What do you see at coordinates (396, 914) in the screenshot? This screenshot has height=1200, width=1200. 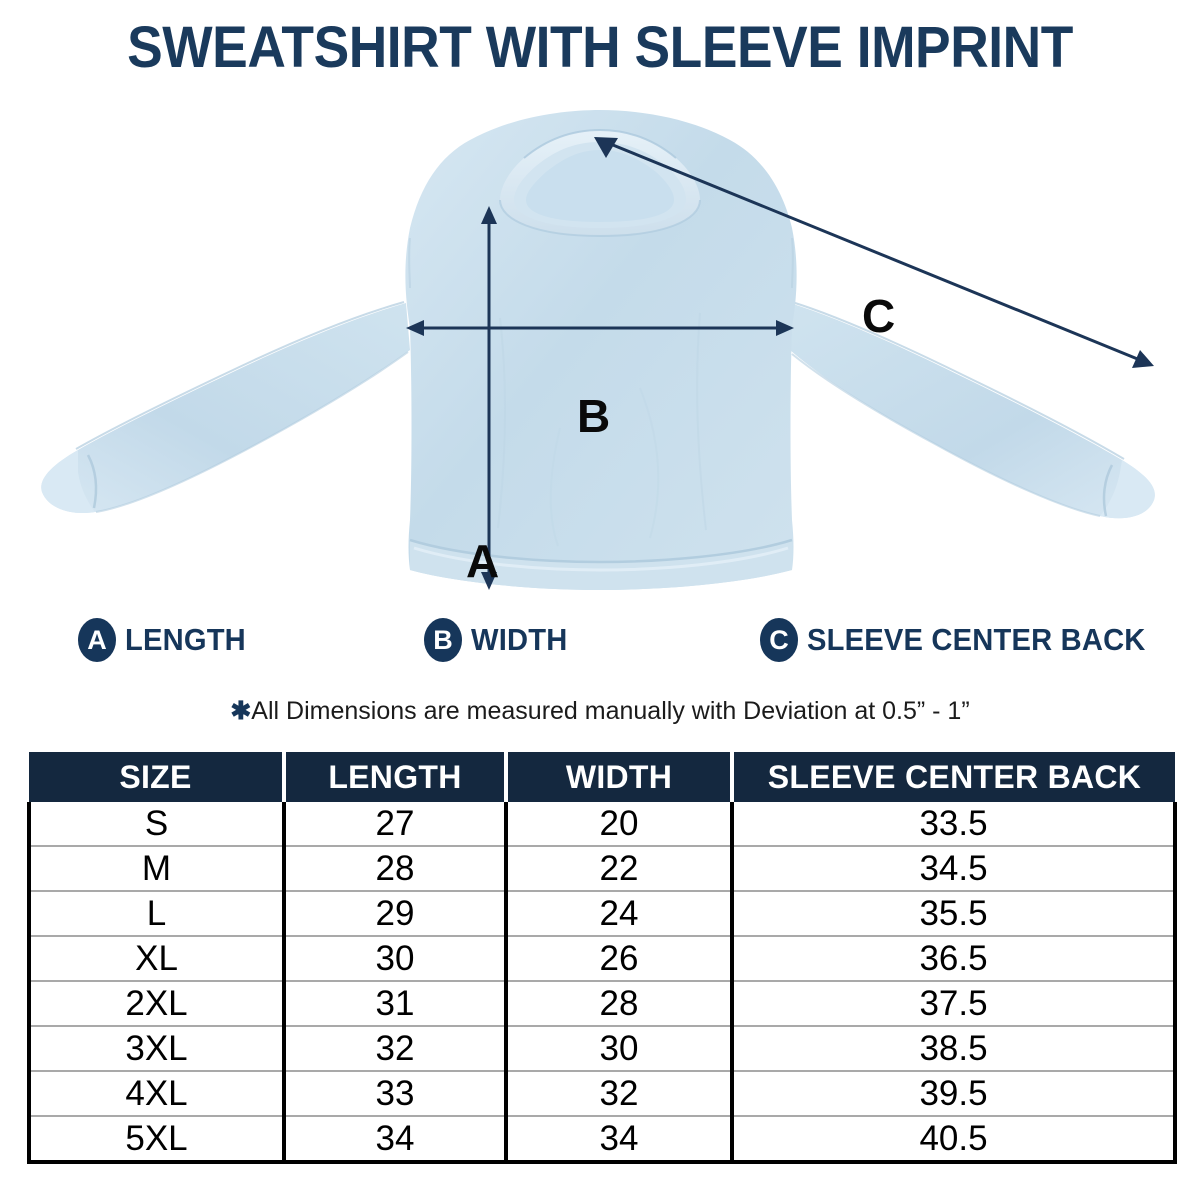 I see `cell-length: 29` at bounding box center [396, 914].